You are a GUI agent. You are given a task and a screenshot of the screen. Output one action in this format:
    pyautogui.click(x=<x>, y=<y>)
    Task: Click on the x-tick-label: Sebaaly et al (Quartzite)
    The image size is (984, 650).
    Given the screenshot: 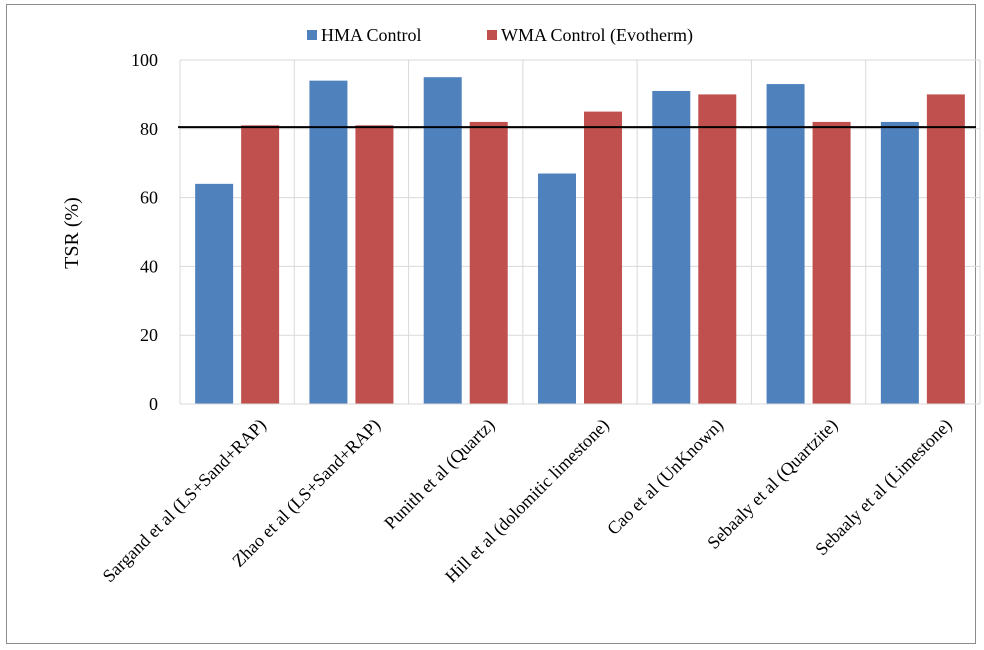 What is the action you would take?
    pyautogui.click(x=772, y=484)
    